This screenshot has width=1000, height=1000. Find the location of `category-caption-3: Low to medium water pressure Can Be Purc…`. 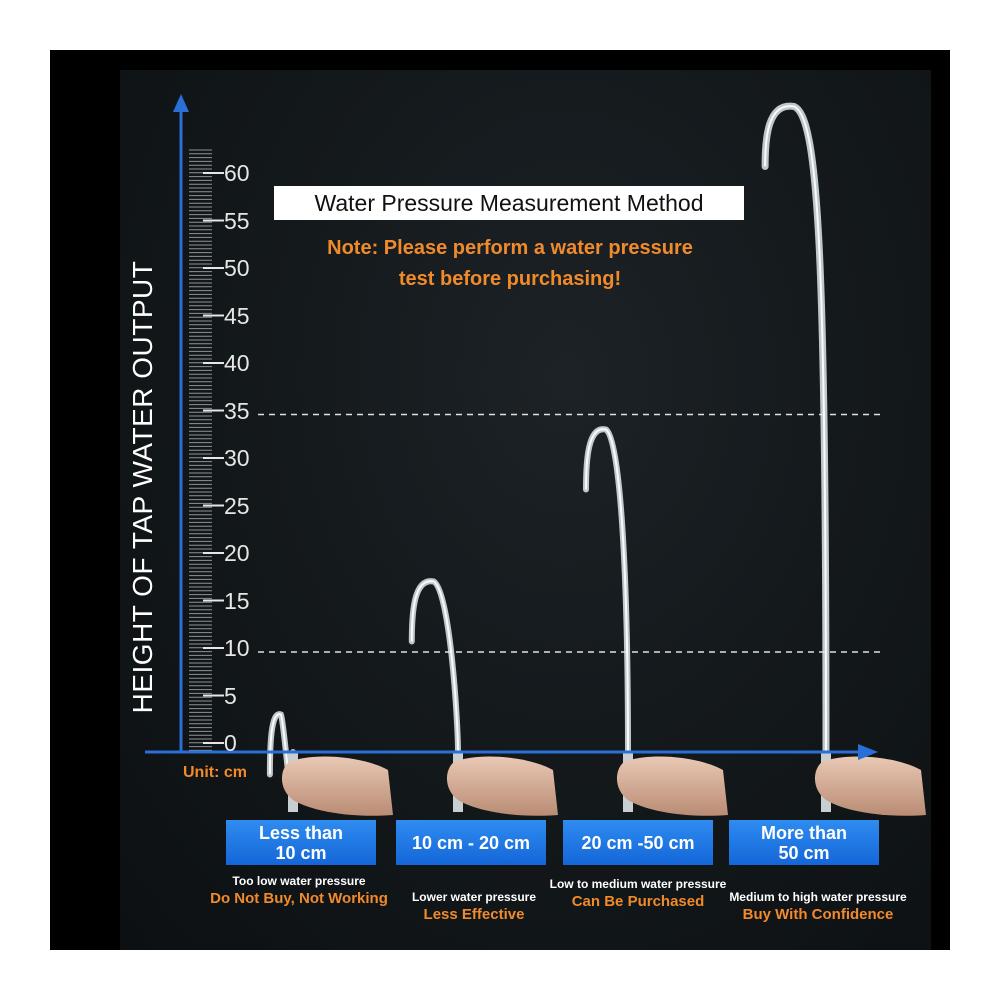

category-caption-3: Low to medium water pressure Can Be Purc… is located at coordinates (638, 893).